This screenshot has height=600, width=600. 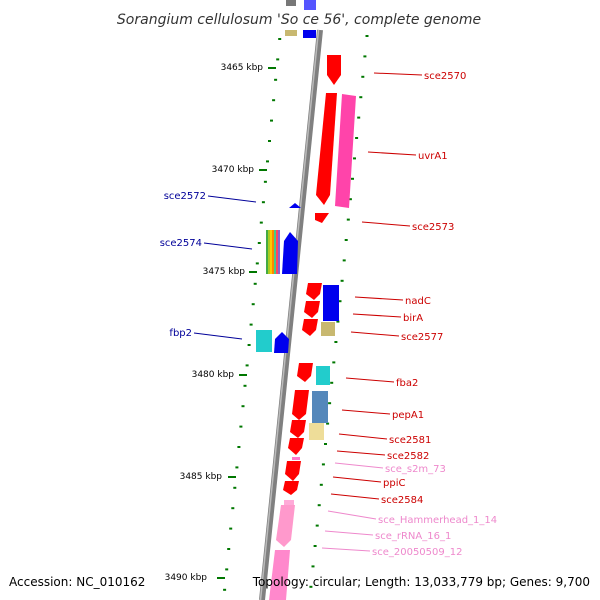 I want to click on connector-nadC, so click(x=379, y=298).